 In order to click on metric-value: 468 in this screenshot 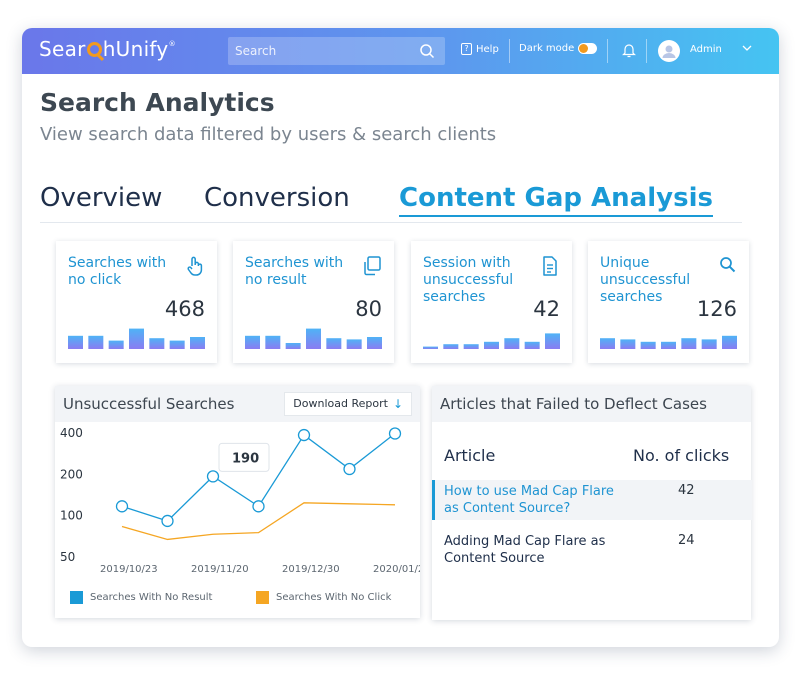, I will do `click(184, 309)`.